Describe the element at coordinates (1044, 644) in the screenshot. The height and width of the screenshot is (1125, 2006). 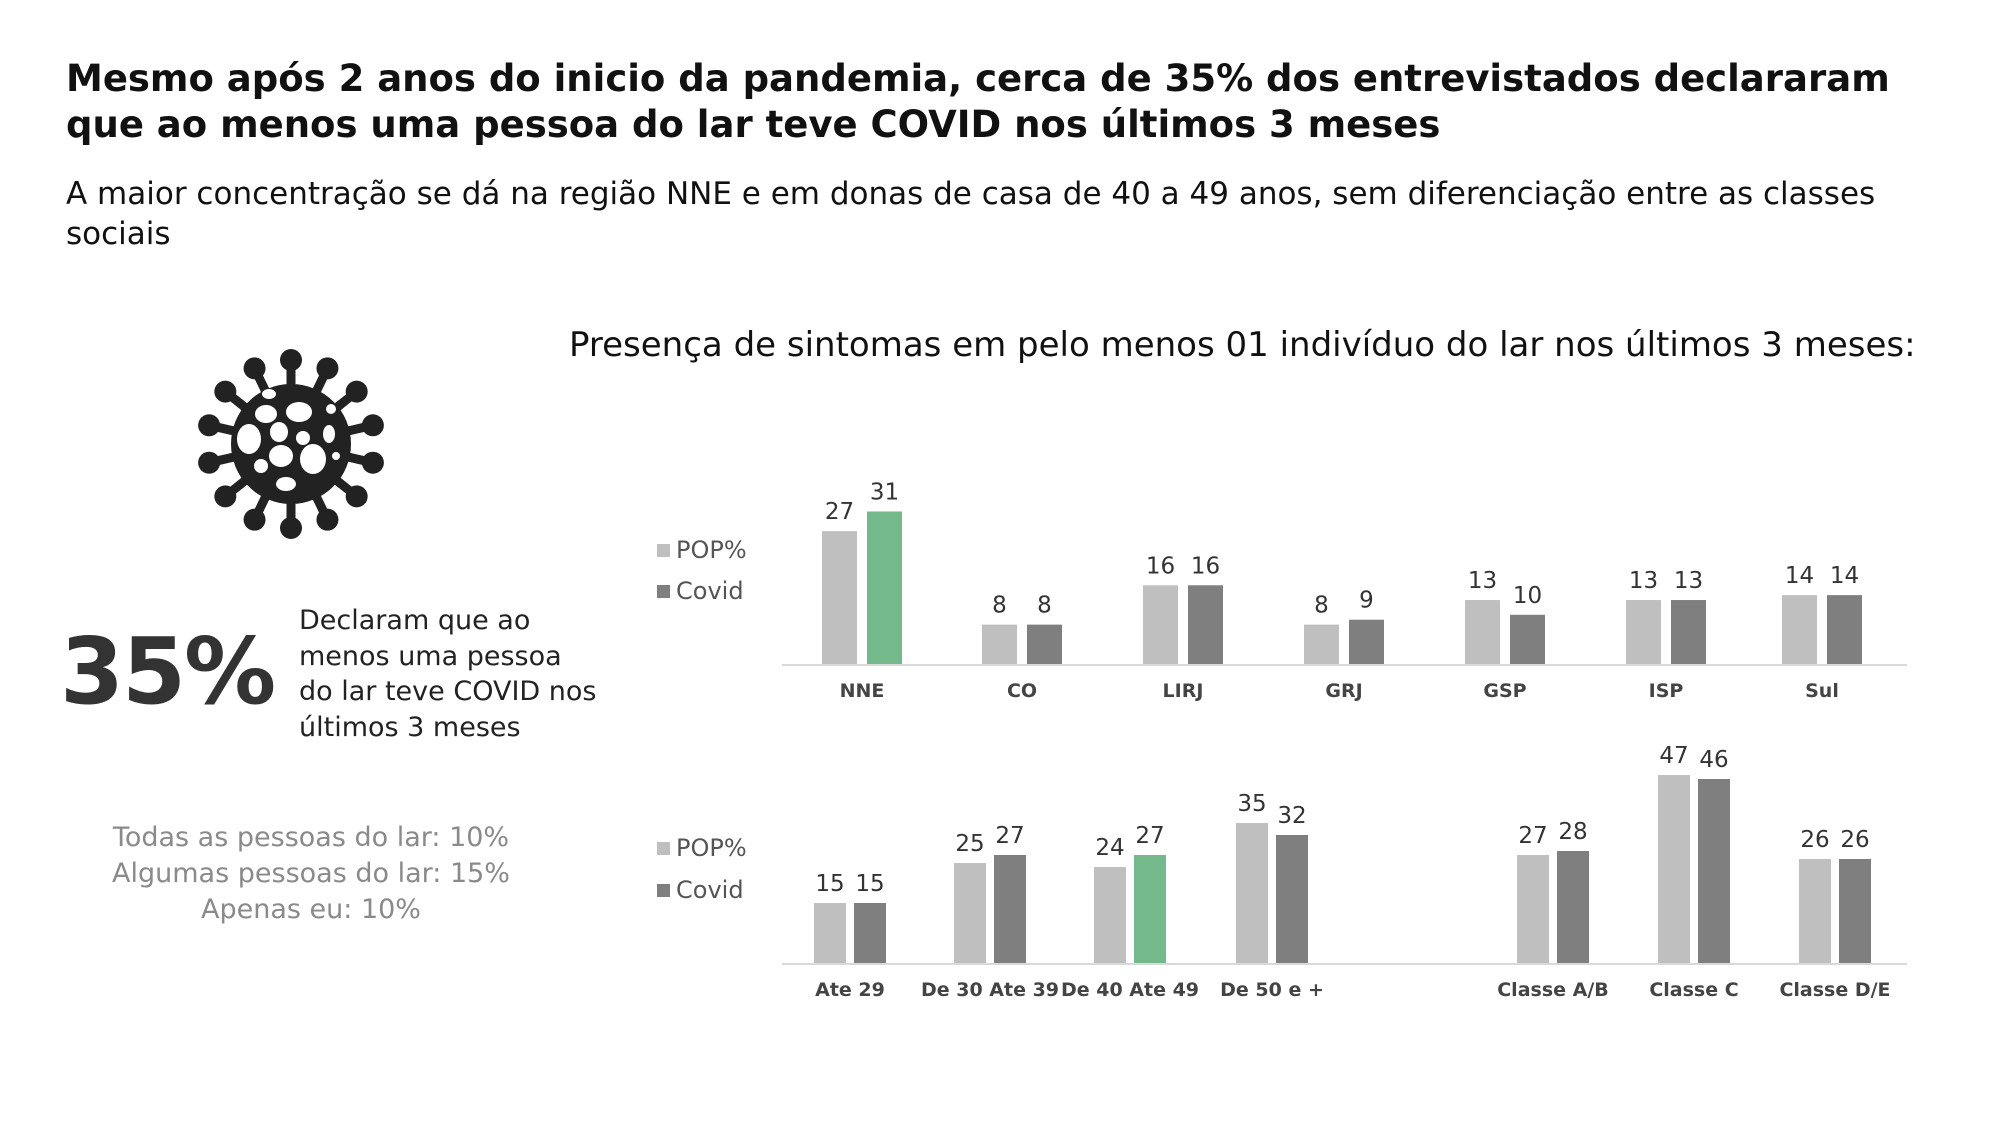
I see `bar-covid-co` at that location.